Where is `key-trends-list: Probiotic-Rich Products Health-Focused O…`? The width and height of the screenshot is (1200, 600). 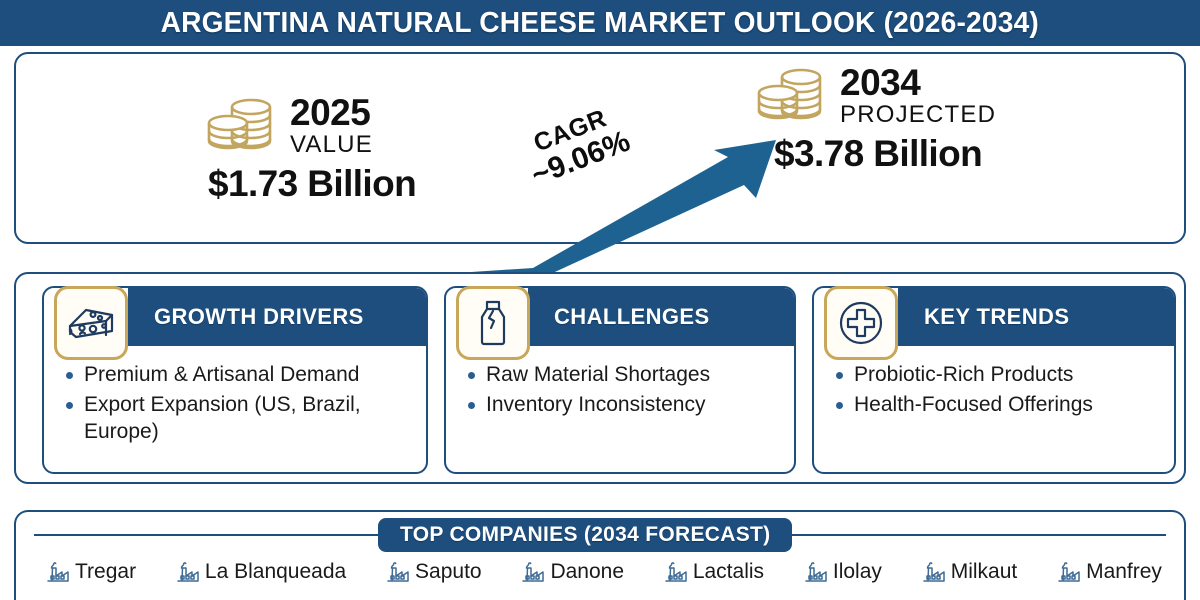 key-trends-list: Probiotic-Rich Products Health-Focused O… is located at coordinates (998, 390).